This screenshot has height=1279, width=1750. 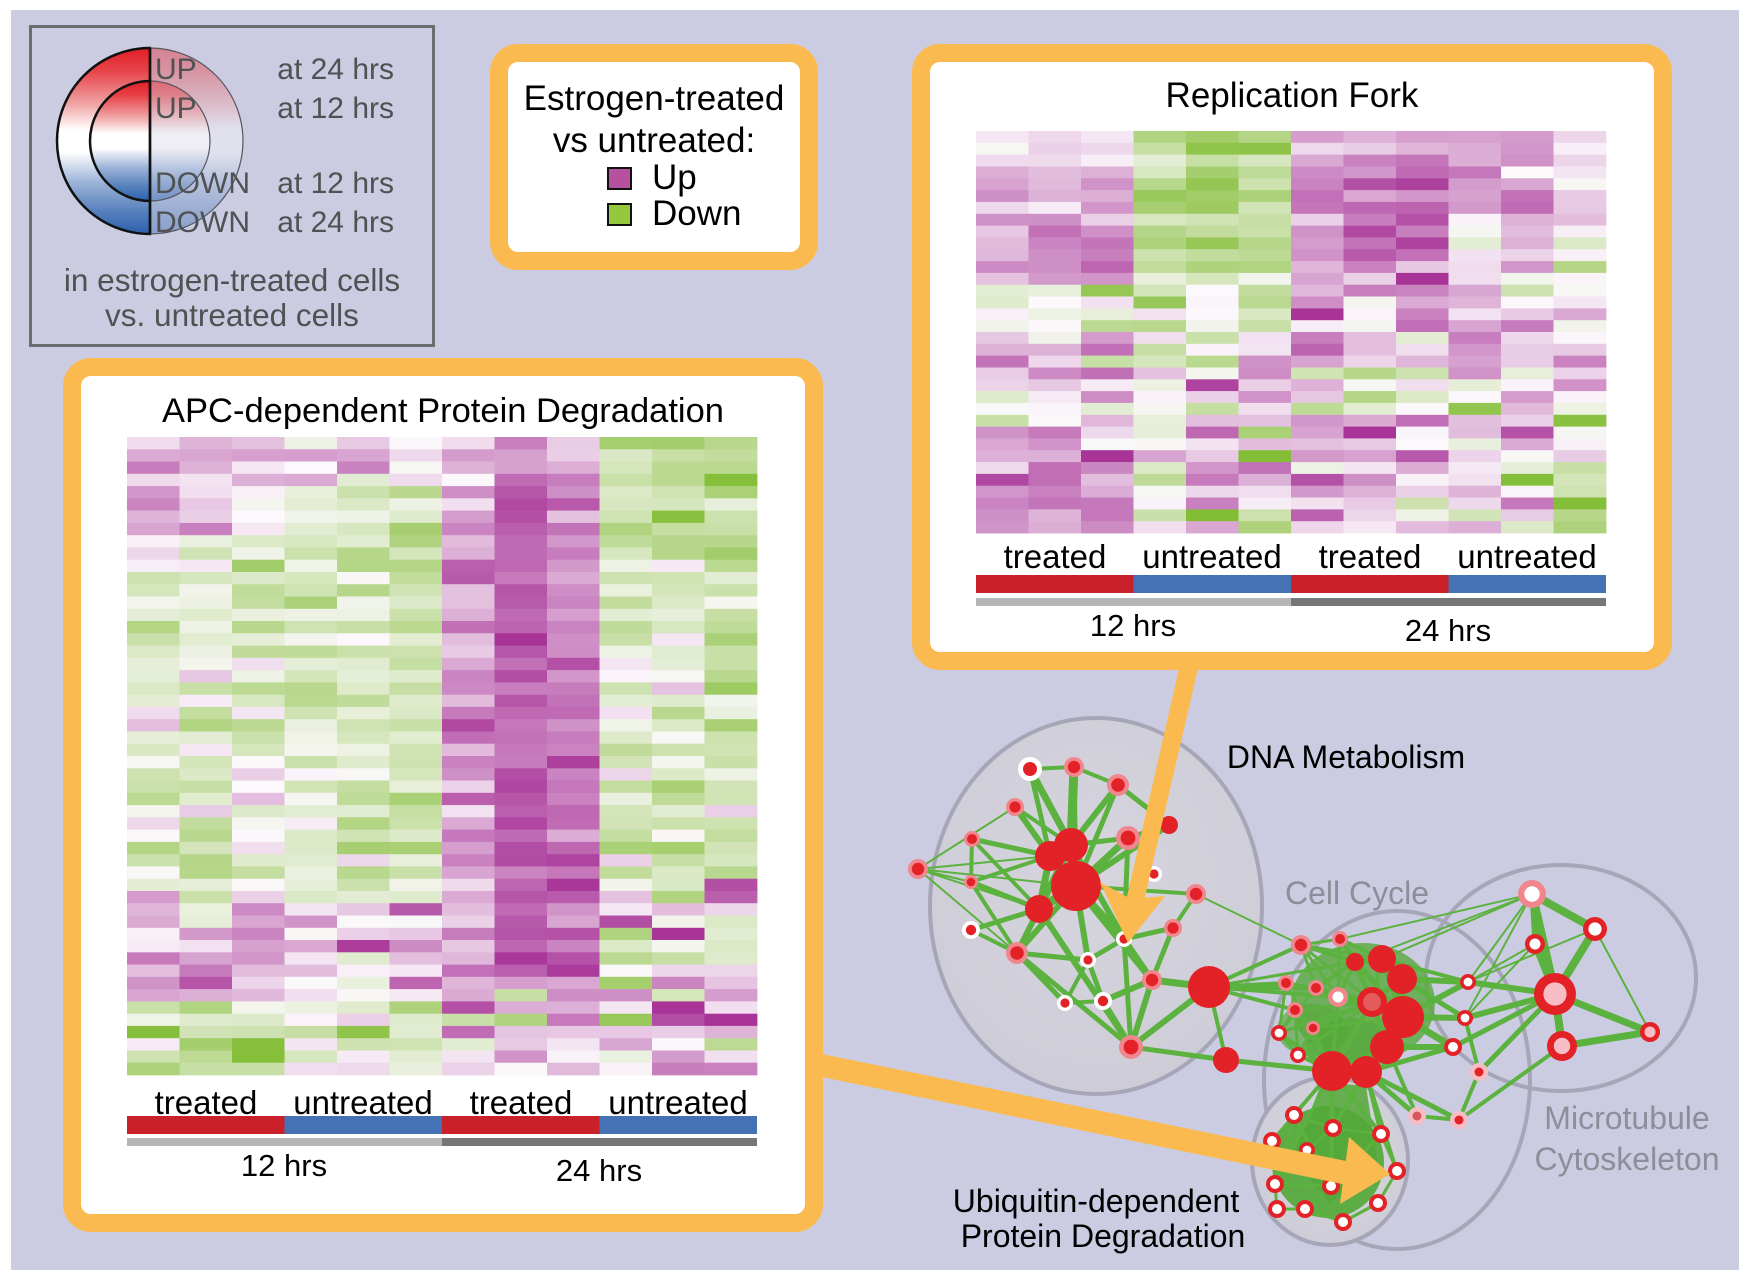 I want to click on svg-text: Ubiquitin-dependent, so click(x=1096, y=1201).